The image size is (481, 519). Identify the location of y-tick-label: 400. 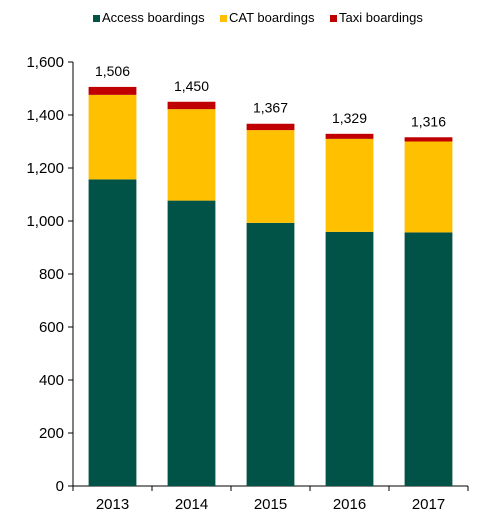
(51, 380).